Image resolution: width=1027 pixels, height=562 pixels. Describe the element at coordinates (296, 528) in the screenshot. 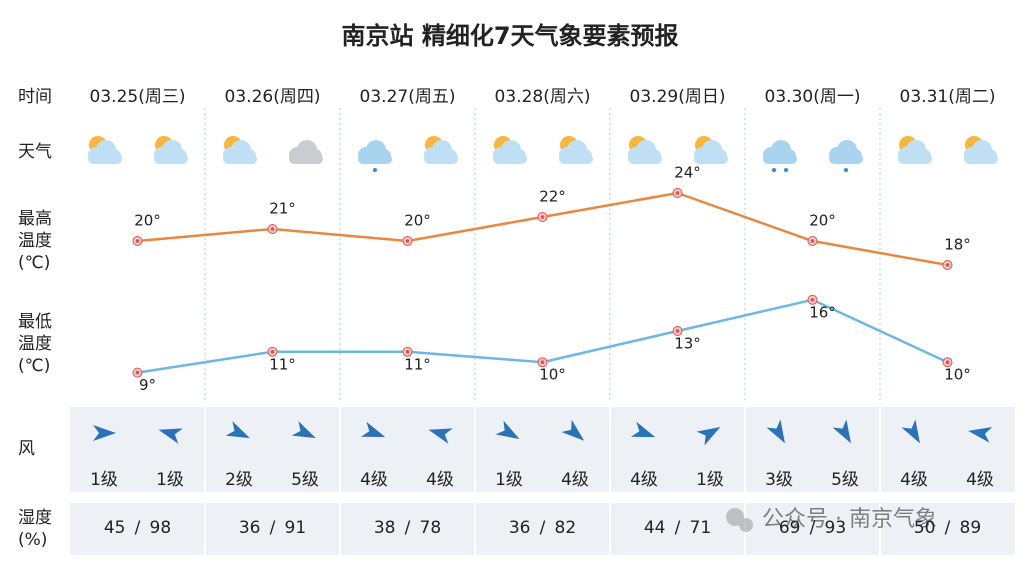

I see `humidity-high: 91` at that location.